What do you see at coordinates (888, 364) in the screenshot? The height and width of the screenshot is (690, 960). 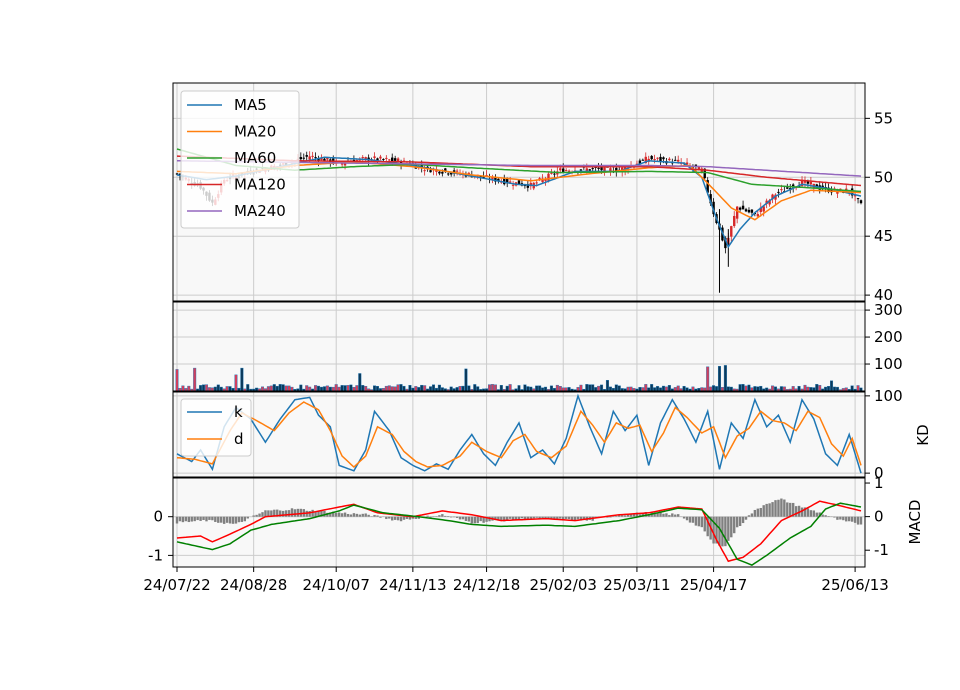 I see `volume-tick-label: 100` at bounding box center [888, 364].